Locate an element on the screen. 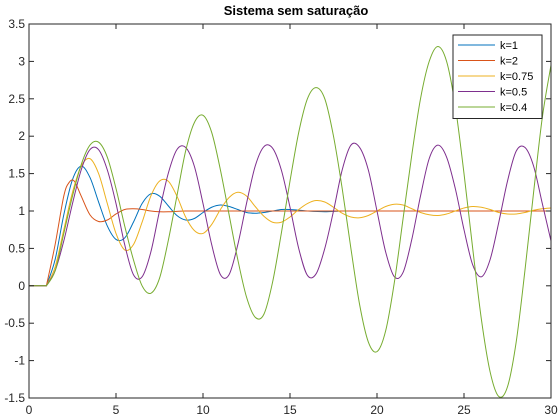 The image size is (560, 420). y-tick-label: -1.5 is located at coordinates (14, 398).